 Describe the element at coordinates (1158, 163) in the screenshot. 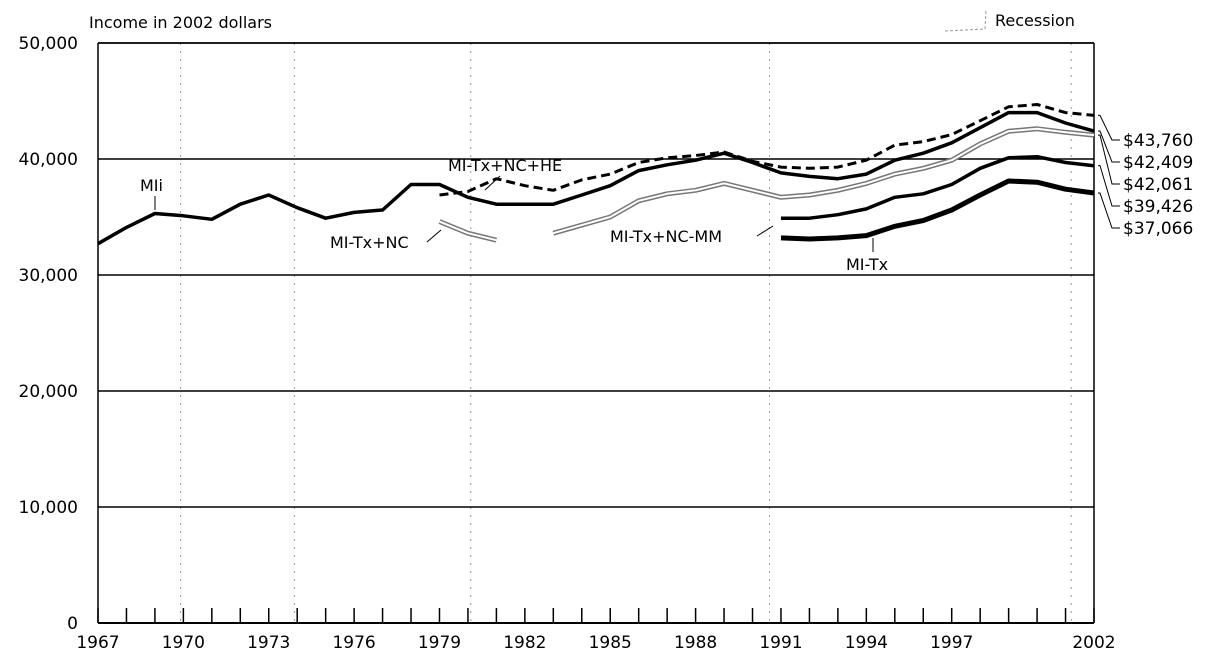

I see `end-label-1: $42,409` at that location.